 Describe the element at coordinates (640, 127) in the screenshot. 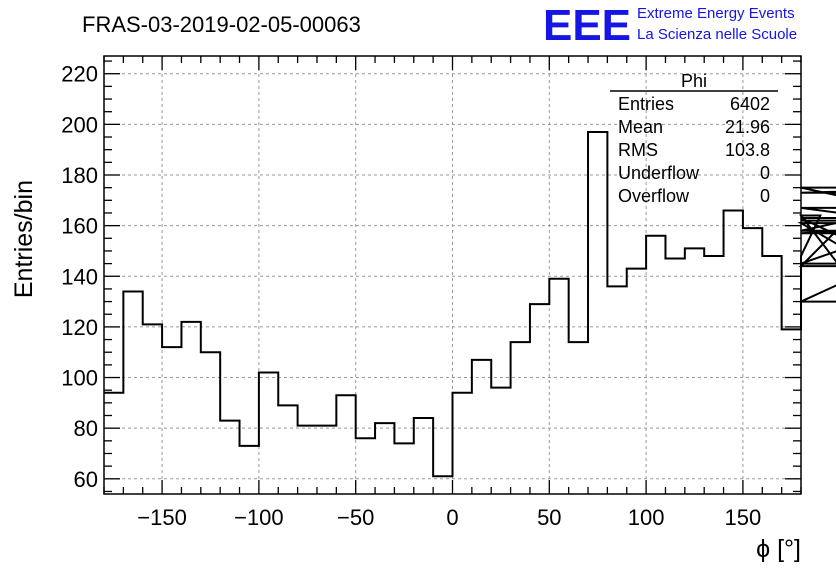

I see `stats-label: Mean` at that location.